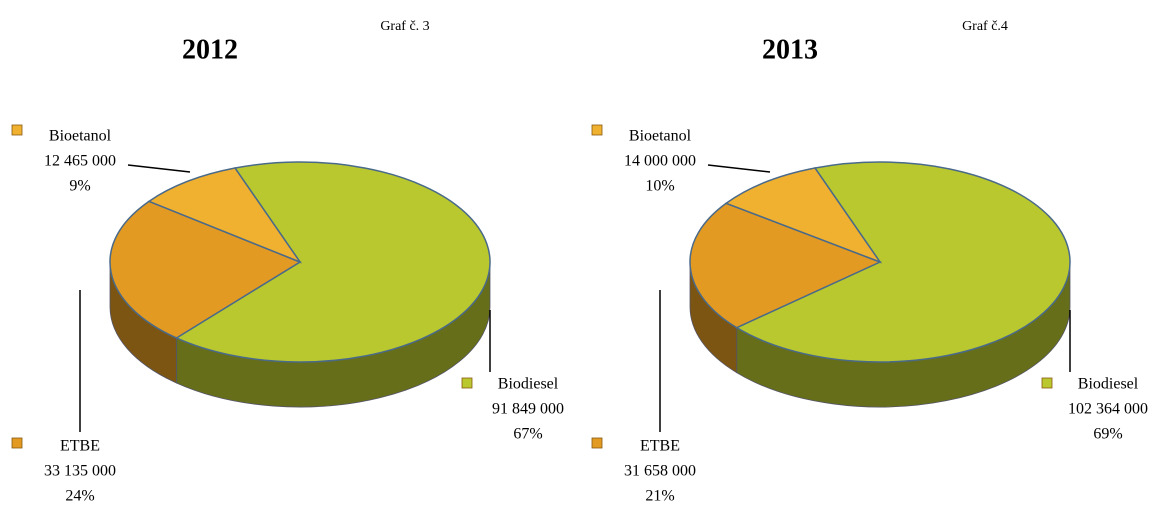 Image resolution: width=1174 pixels, height=506 pixels. What do you see at coordinates (404, 26) in the screenshot?
I see `chart-caption: Graf č. 3` at bounding box center [404, 26].